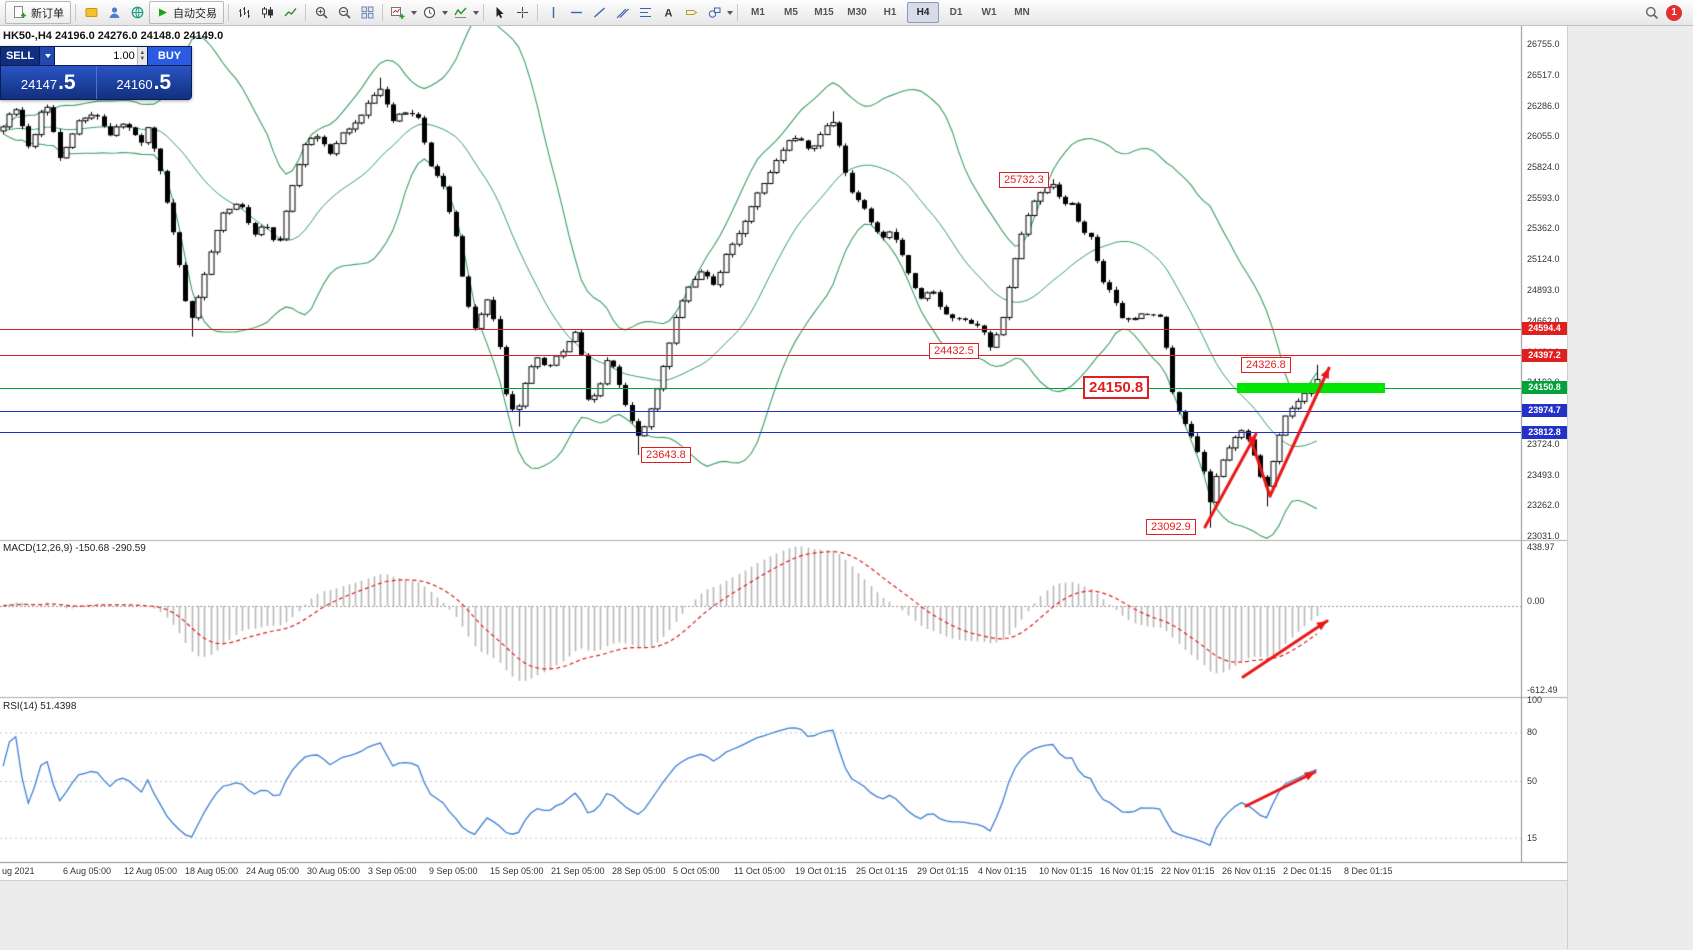  Describe the element at coordinates (1543, 474) in the screenshot. I see `price-axis-label: 23493.0` at that location.